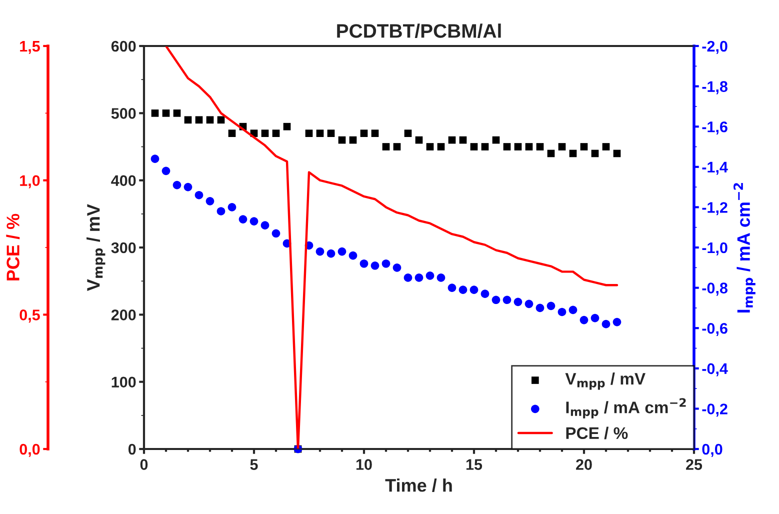 This screenshot has height=514, width=779. What do you see at coordinates (694, 464) in the screenshot?
I see `x-tick-label: 25` at bounding box center [694, 464].